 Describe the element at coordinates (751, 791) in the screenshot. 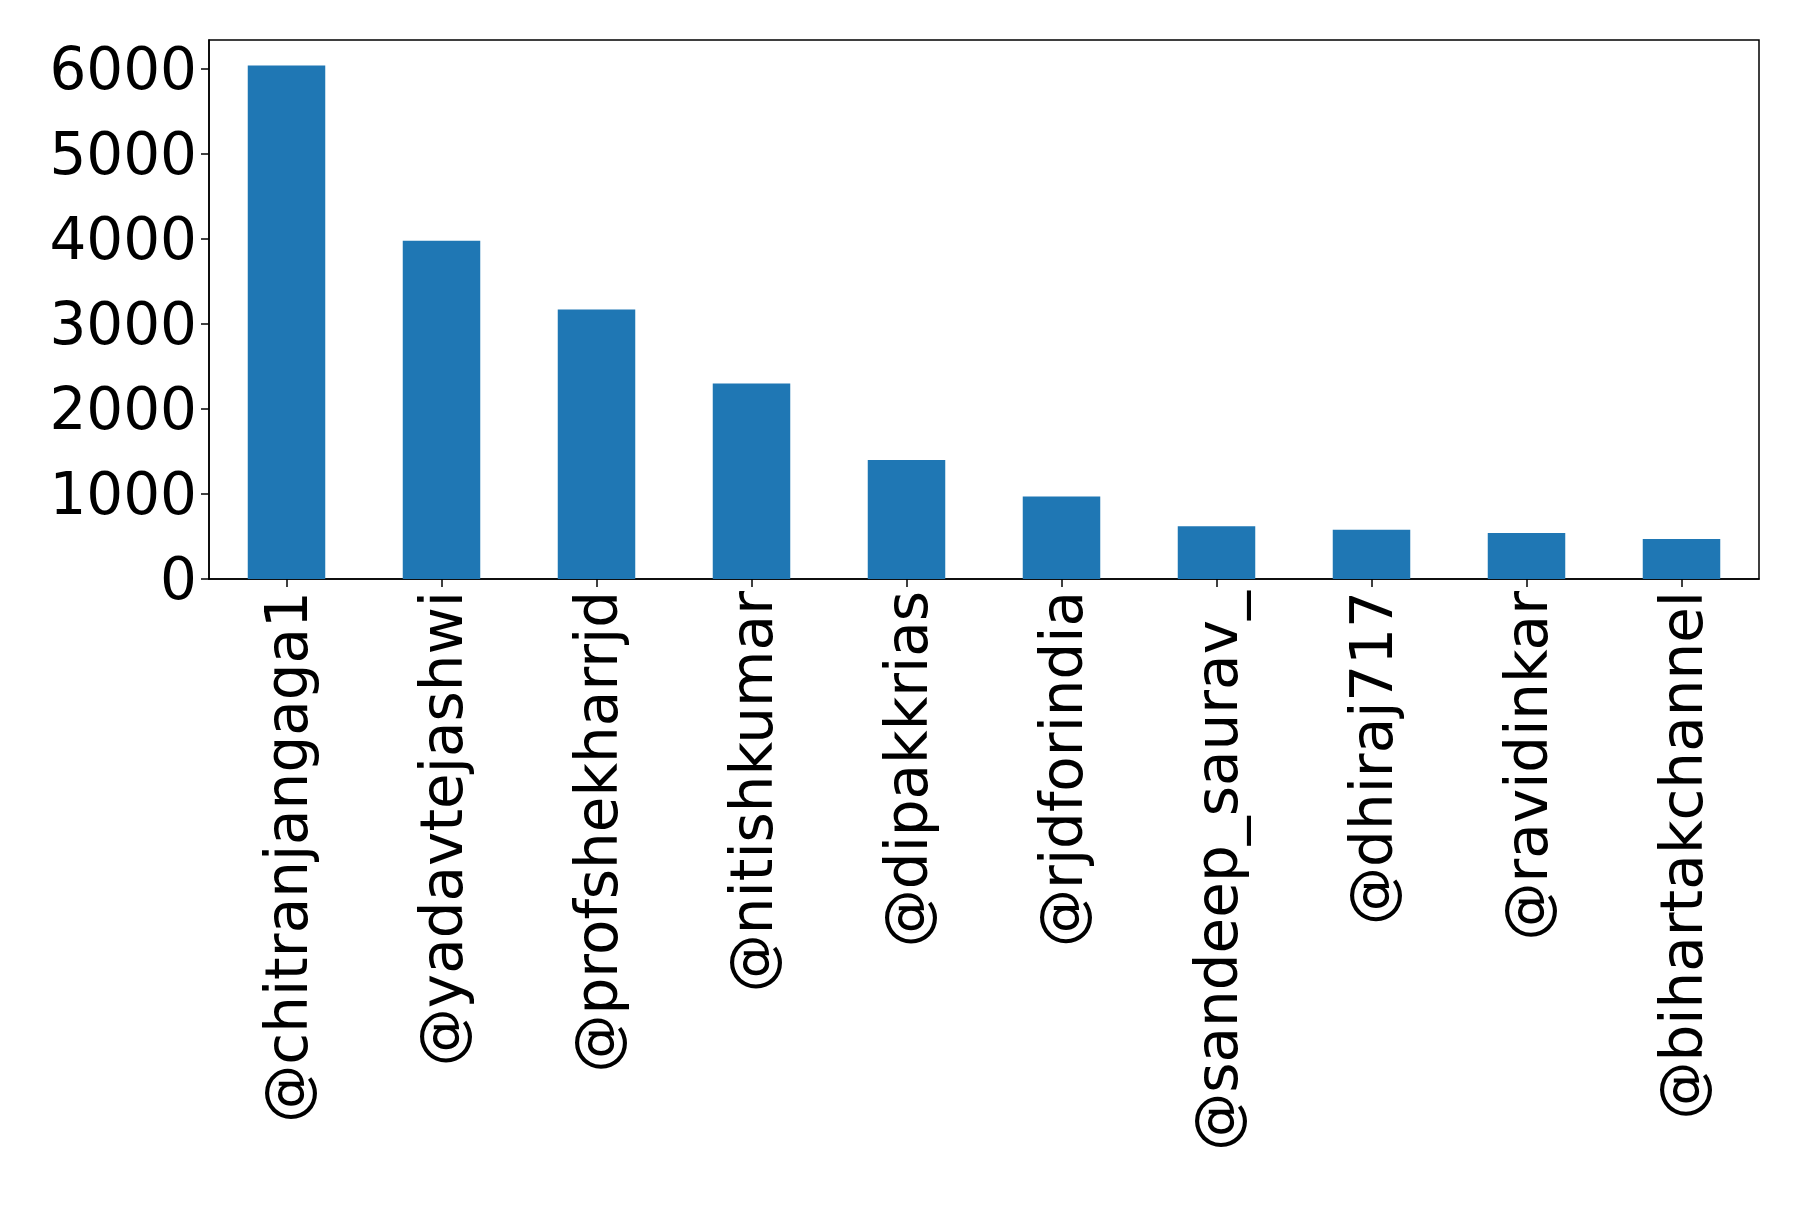

I see `x-tick-label: @nitishkumar` at that location.